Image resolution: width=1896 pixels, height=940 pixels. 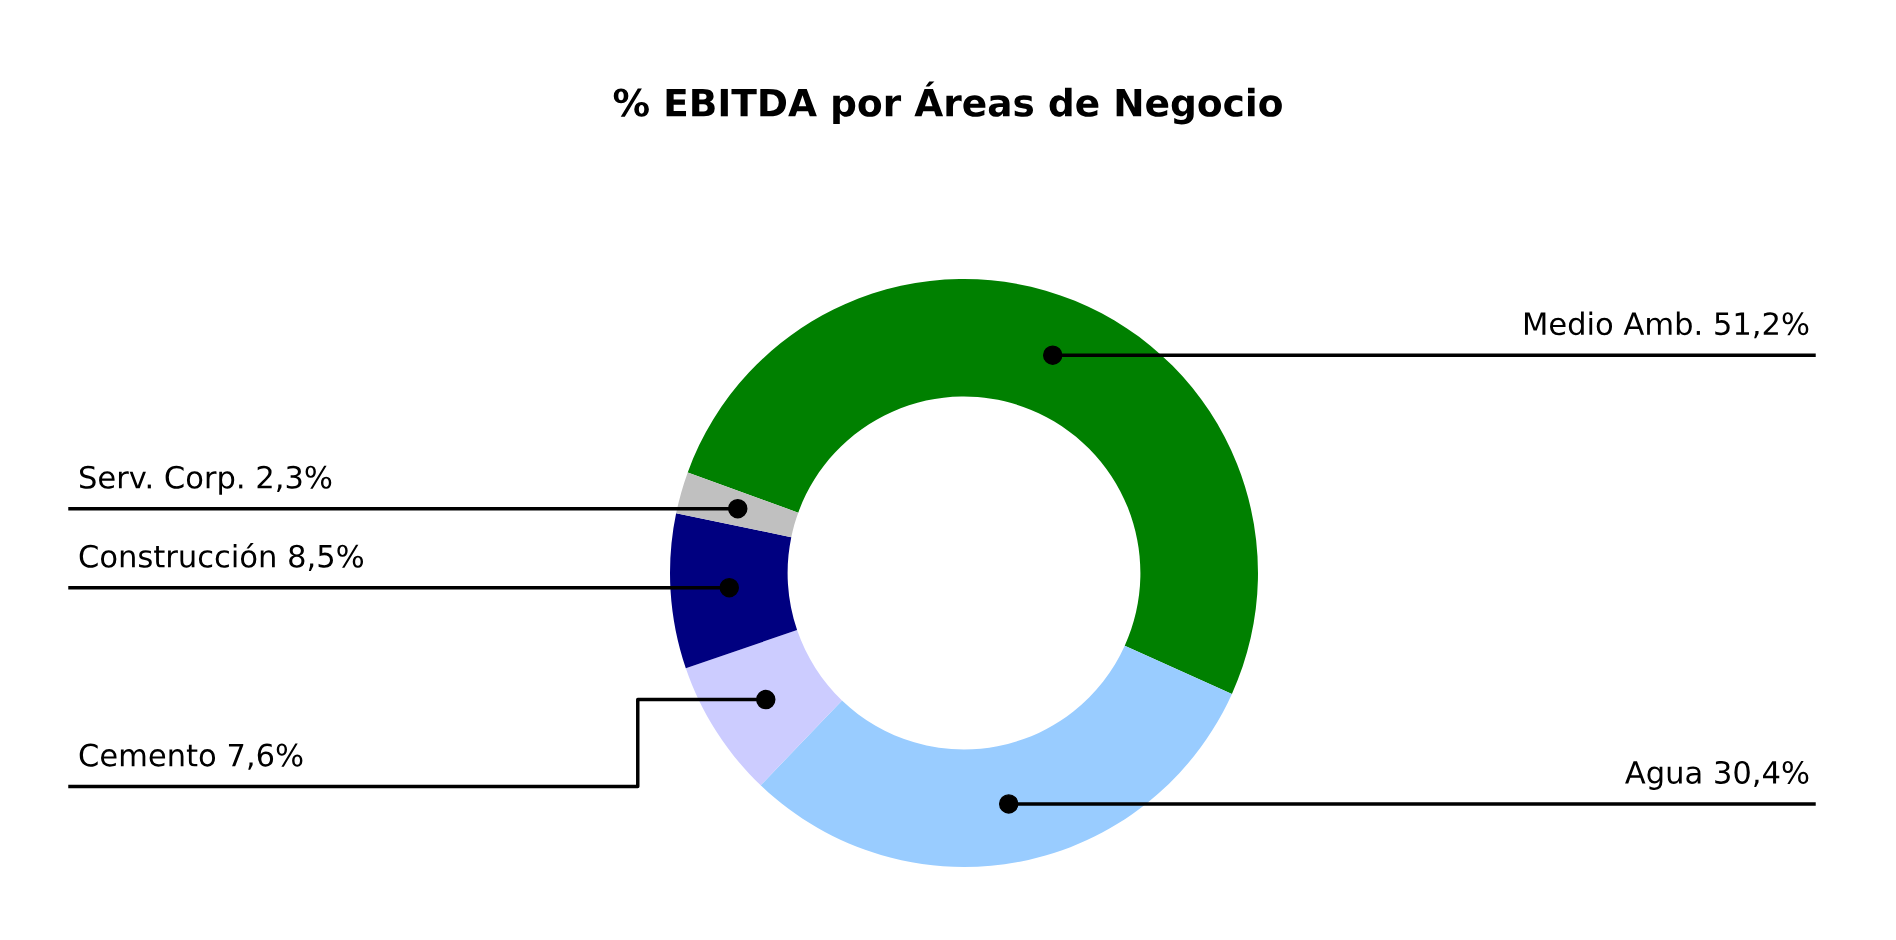 I want to click on slice-label: Serv. Corp. 2,3%, so click(x=206, y=480).